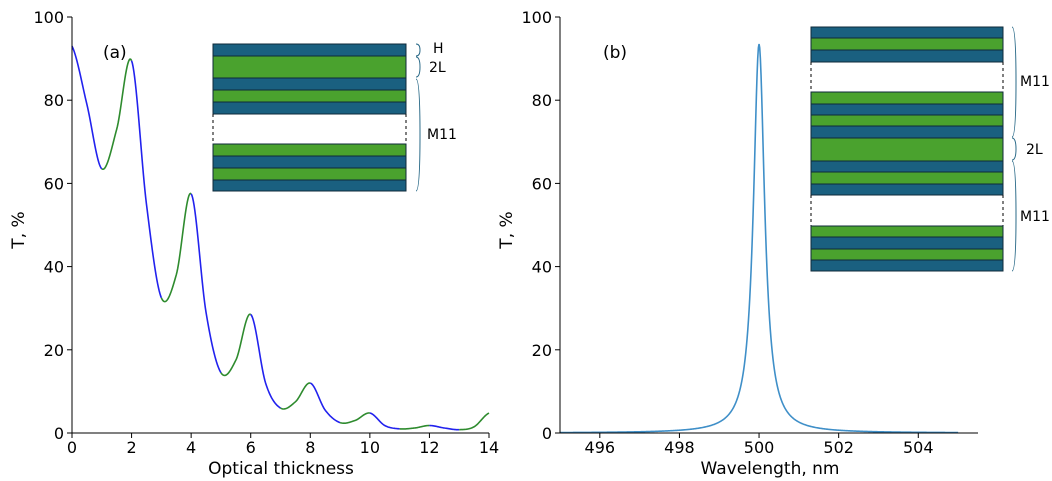 The image size is (1052, 481). I want to click on x-tick-label: 10, so click(370, 447).